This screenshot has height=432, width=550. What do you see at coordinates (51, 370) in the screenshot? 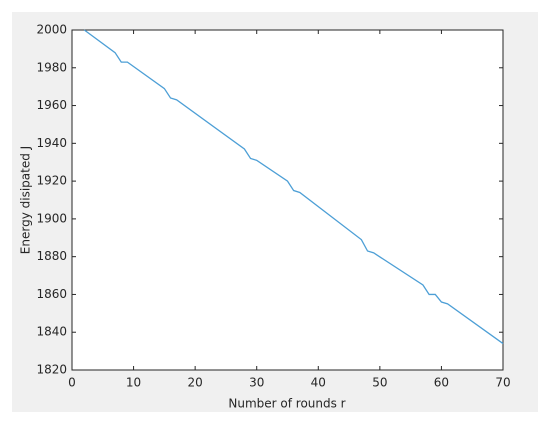
I see `y-tick-label: 1820` at bounding box center [51, 370].